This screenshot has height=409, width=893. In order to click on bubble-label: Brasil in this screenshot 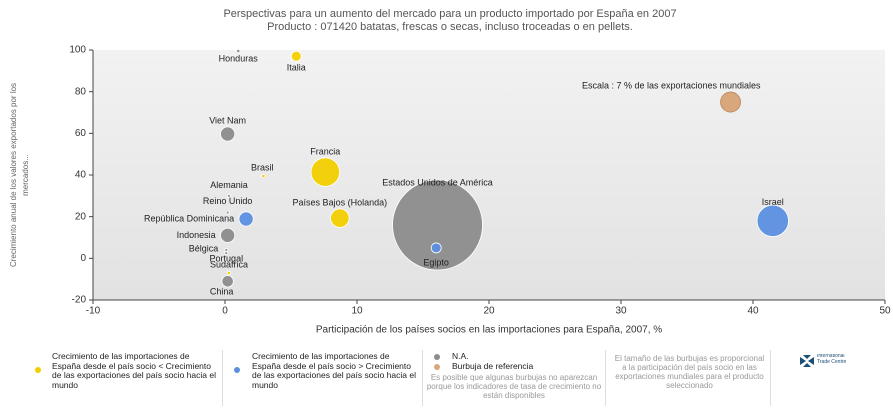, I will do `click(262, 167)`.